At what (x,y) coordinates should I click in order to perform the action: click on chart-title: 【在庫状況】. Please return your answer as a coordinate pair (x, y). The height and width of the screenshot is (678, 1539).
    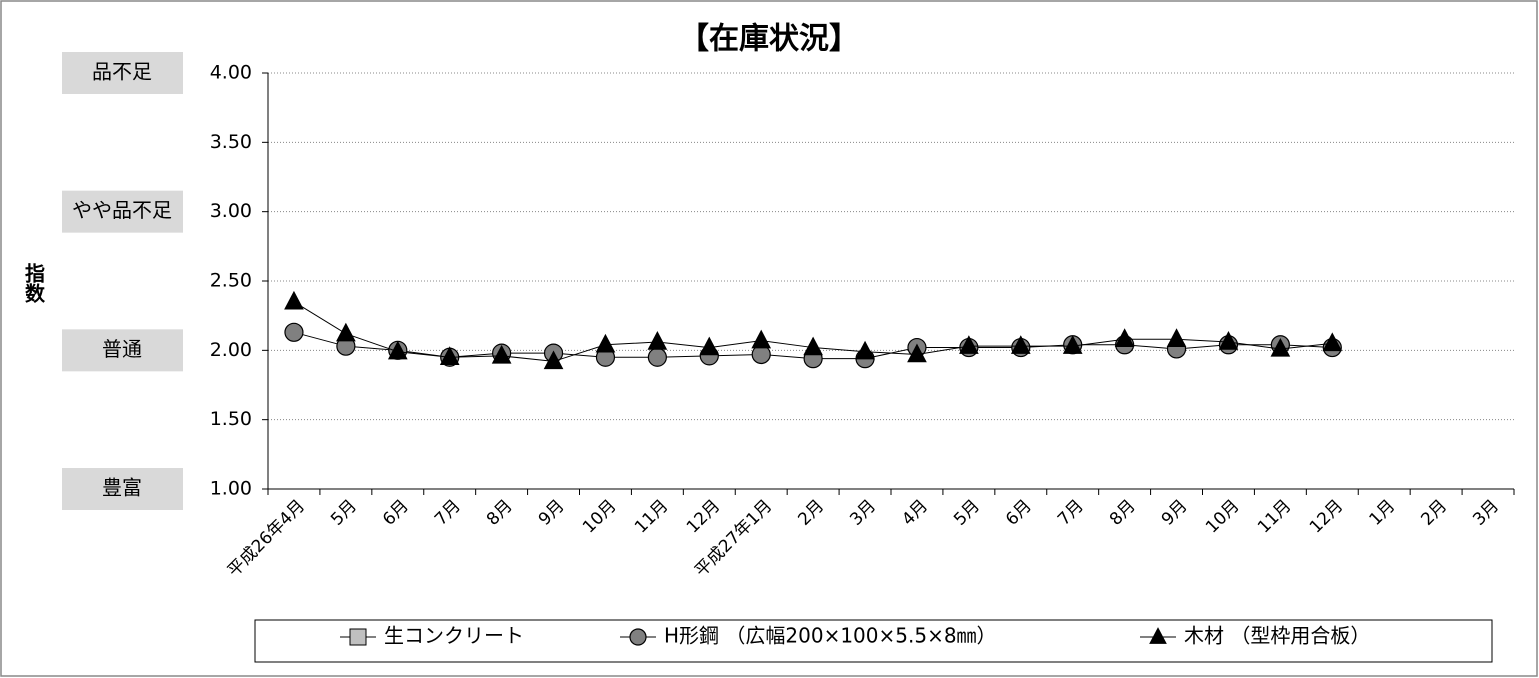
    Looking at the image, I should click on (769, 39).